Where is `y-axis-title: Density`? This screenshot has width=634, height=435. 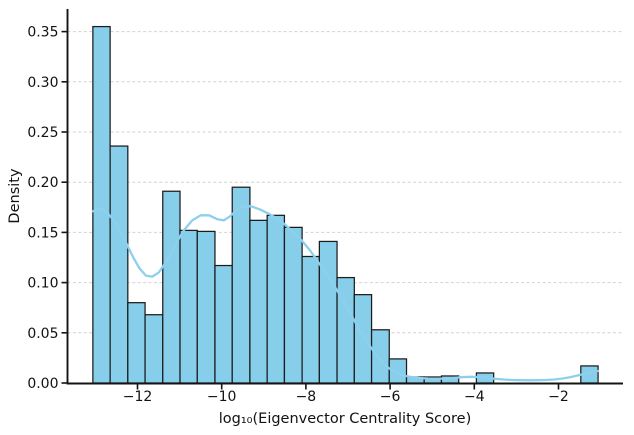
y-axis-title: Density is located at coordinates (15, 196).